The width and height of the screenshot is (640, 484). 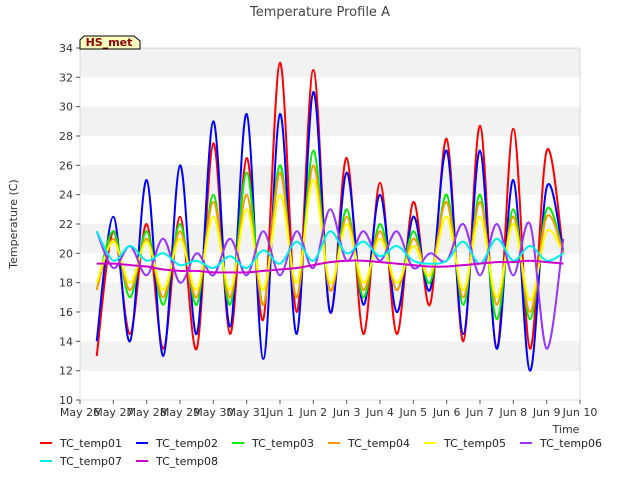 What do you see at coordinates (279, 412) in the screenshot?
I see `x-tick-label: Jun 1` at bounding box center [279, 412].